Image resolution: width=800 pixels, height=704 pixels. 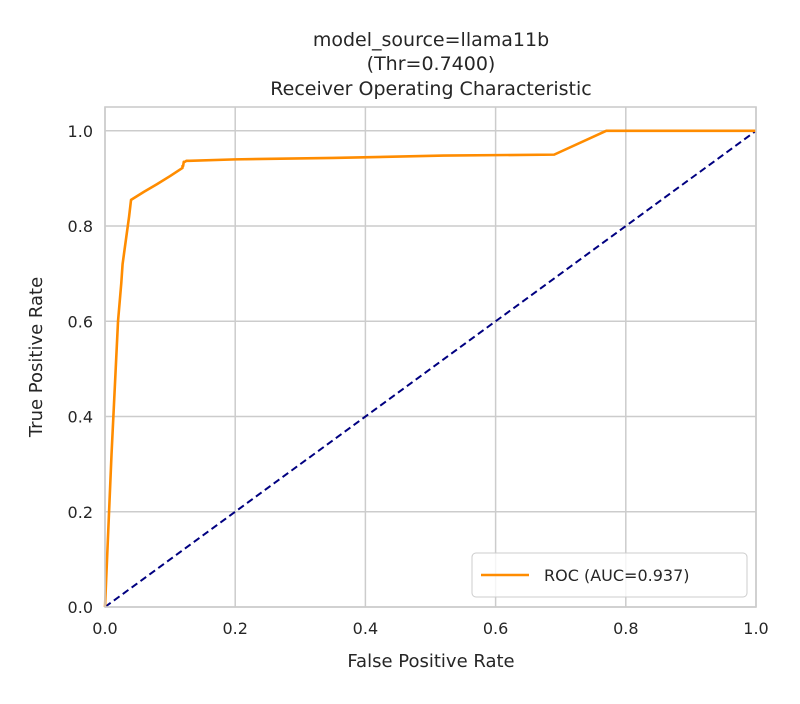 I want to click on x-tick-label: 0.4, so click(x=365, y=628).